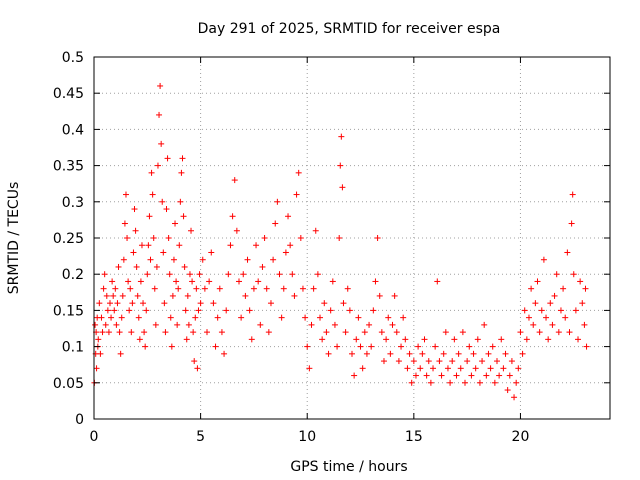 Image resolution: width=640 pixels, height=480 pixels. What do you see at coordinates (414, 437) in the screenshot?
I see `x-tick-label: 15` at bounding box center [414, 437].